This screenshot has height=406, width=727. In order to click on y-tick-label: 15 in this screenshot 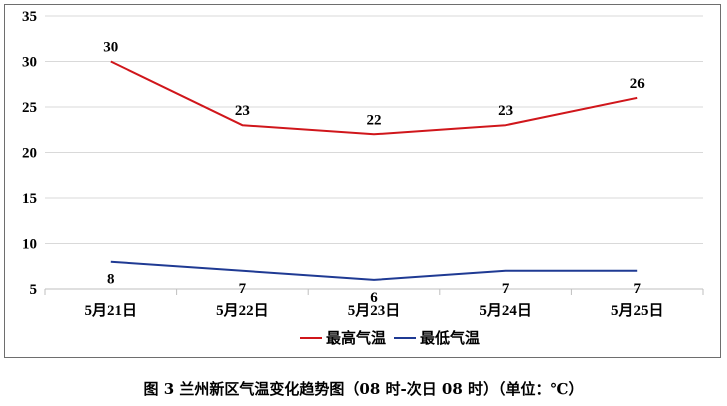, I will do `click(29, 199)`.